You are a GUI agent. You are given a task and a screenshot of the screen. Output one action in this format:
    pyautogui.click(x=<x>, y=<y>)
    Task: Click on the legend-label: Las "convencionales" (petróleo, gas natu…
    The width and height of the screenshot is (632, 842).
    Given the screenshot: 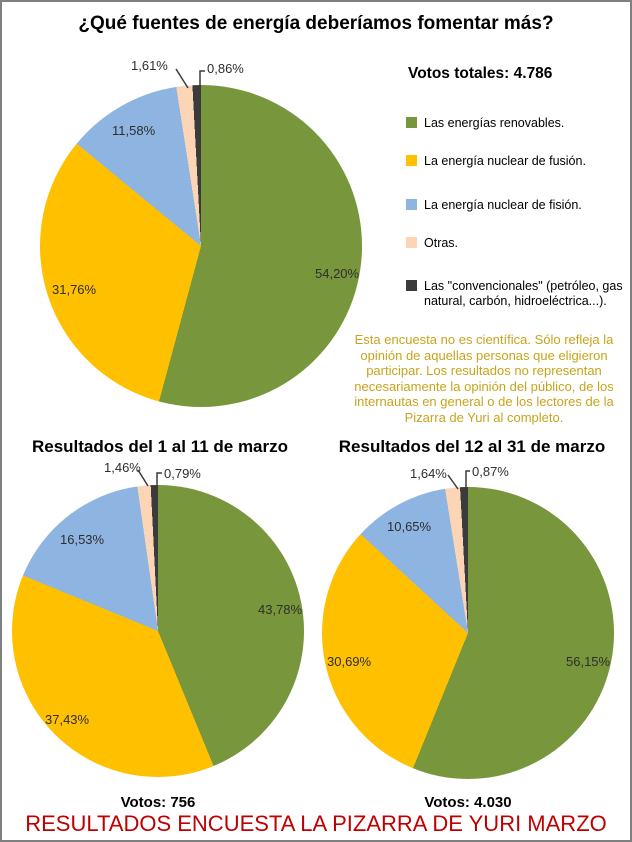 What is the action you would take?
    pyautogui.click(x=523, y=293)
    